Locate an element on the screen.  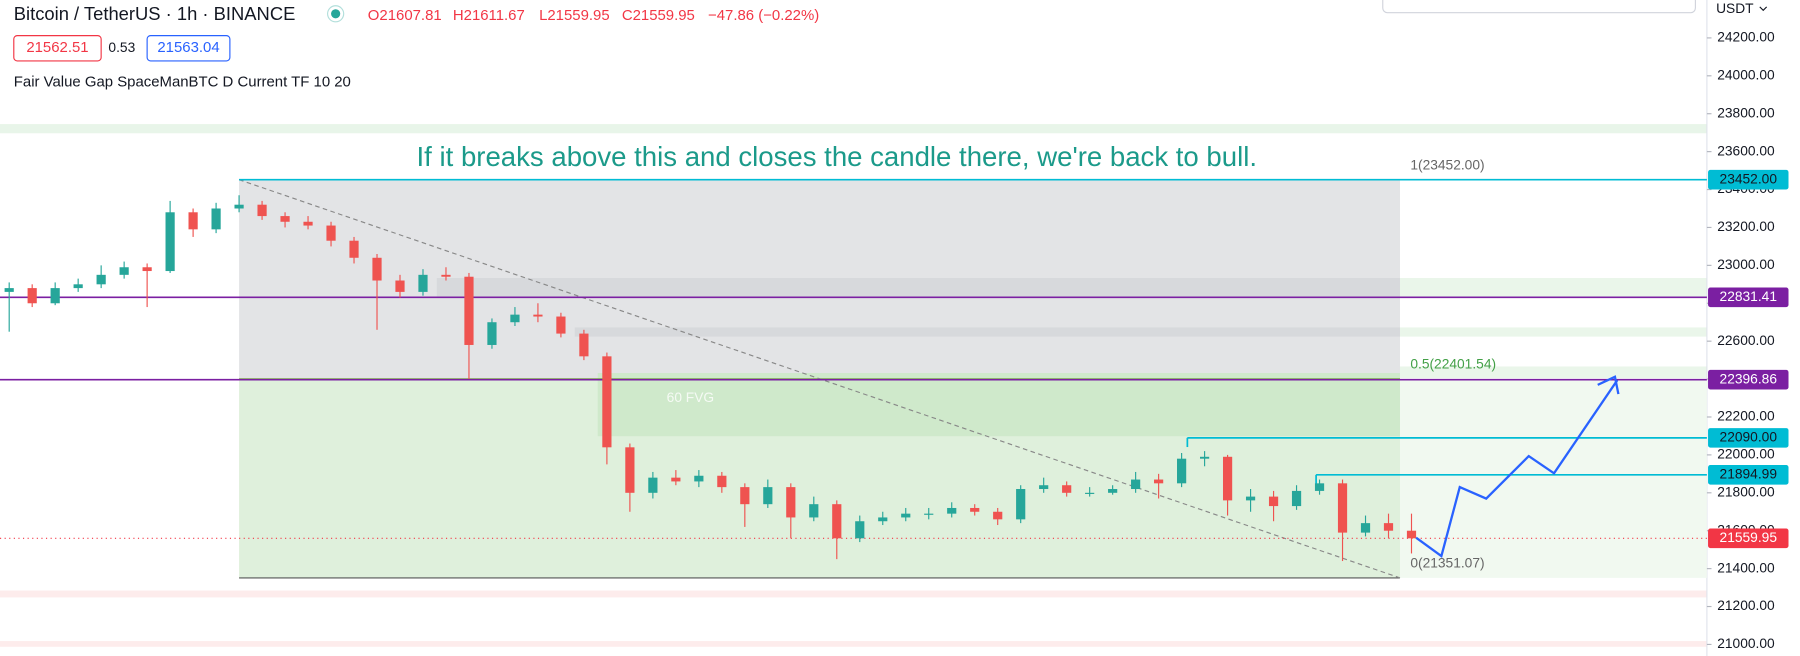
ohlc-value: L21559.95 is located at coordinates (574, 15).